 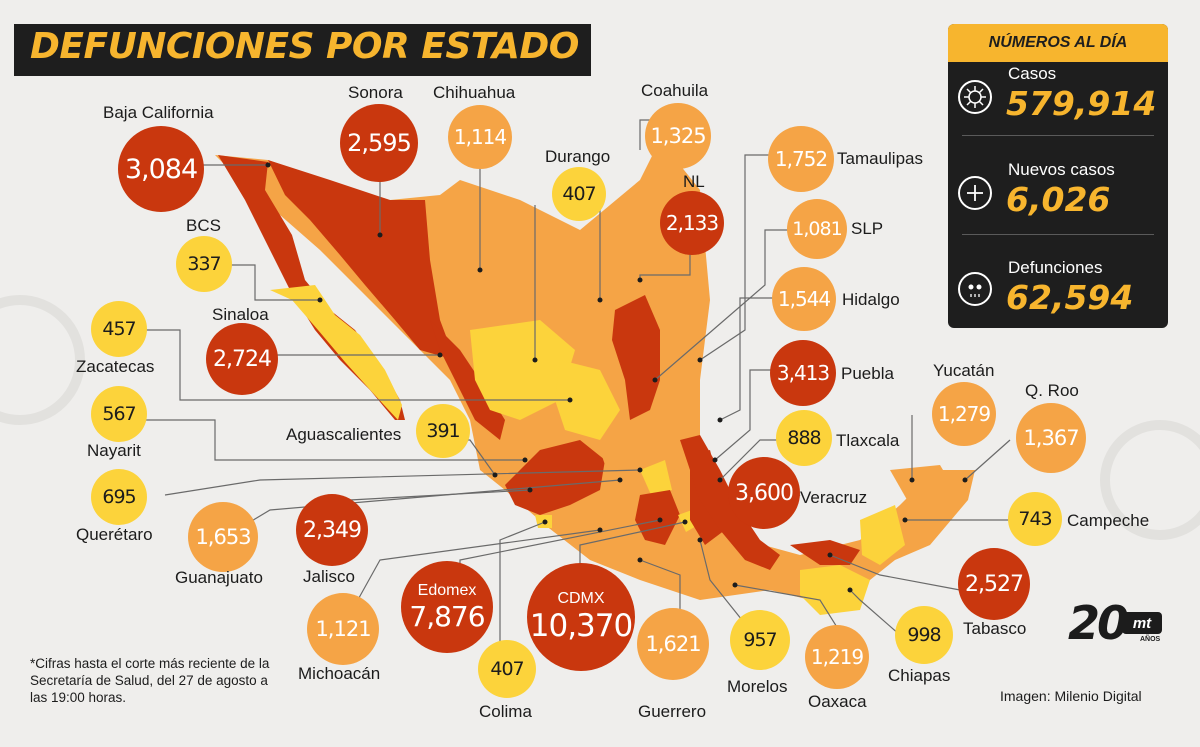 I want to click on state-label-sonora: Sonora, so click(x=375, y=92).